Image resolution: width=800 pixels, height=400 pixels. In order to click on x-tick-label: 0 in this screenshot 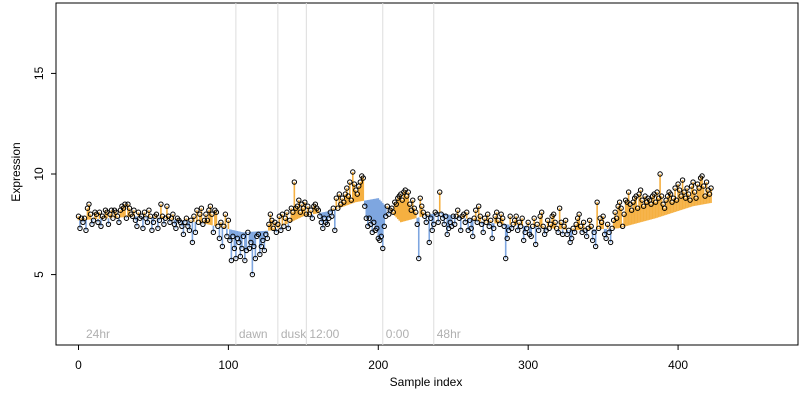, I will do `click(78, 365)`.